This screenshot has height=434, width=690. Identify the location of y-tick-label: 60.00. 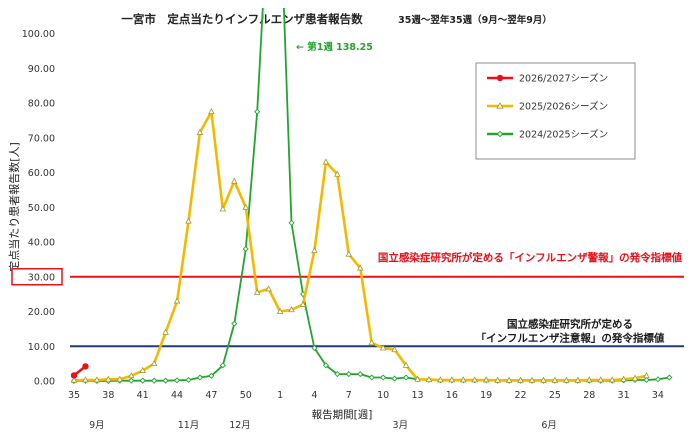
(41, 173).